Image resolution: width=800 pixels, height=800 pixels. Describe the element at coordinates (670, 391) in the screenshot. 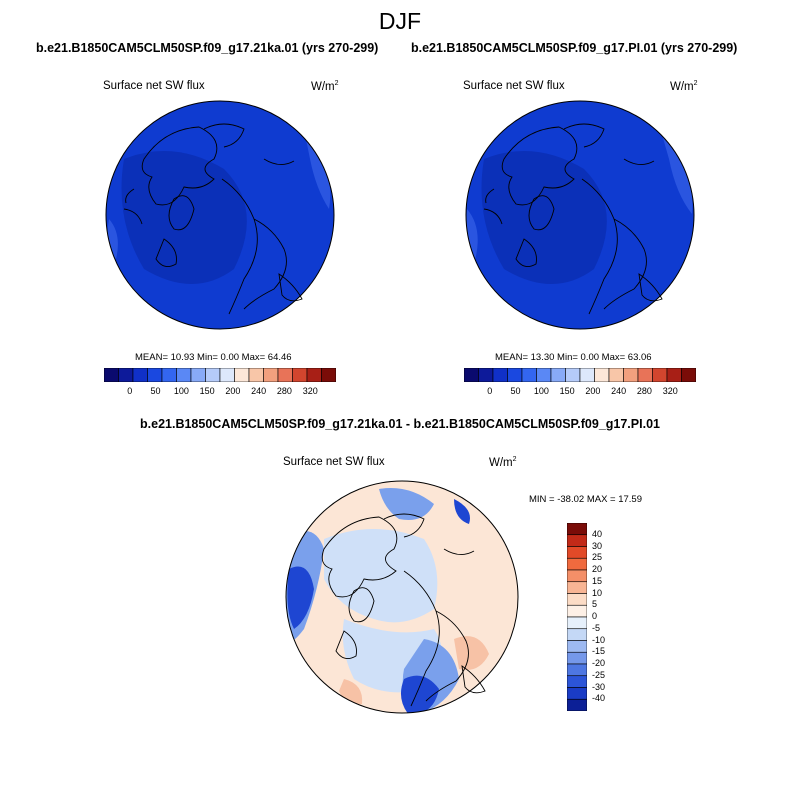

I see `right-colorbar-tick-label: 320` at that location.